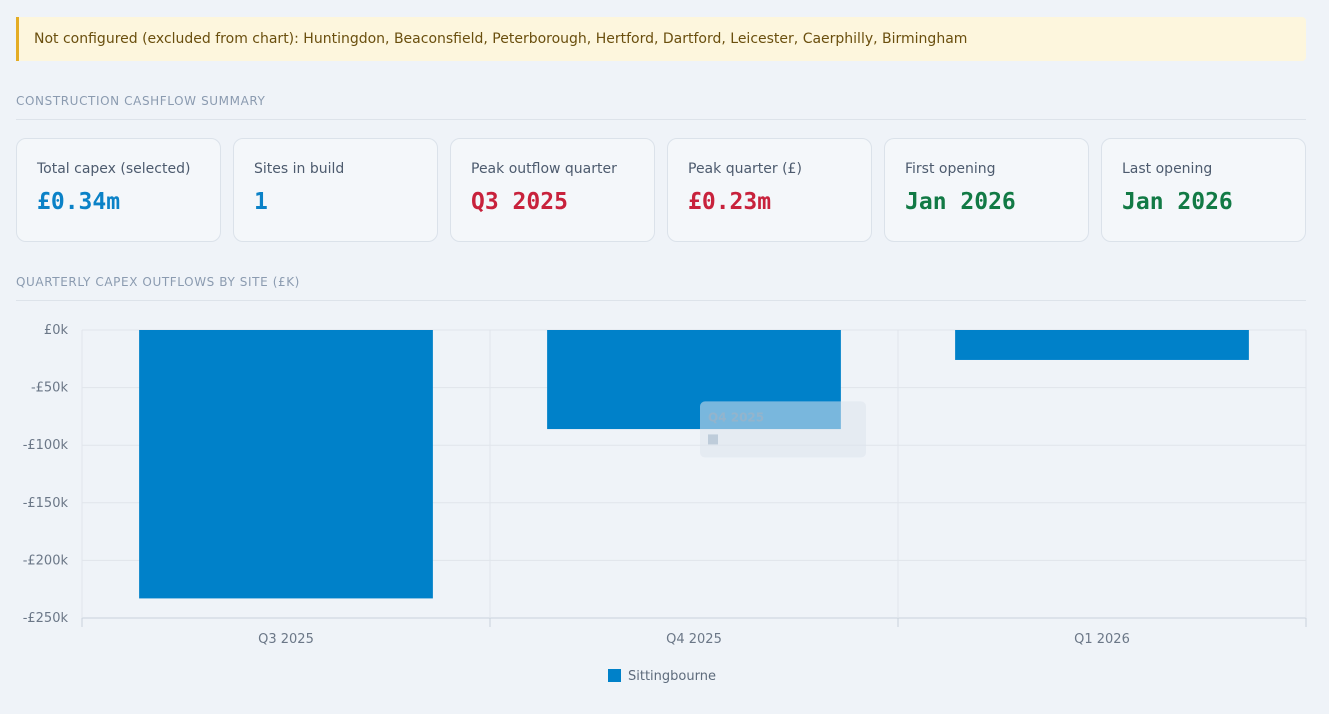 The width and height of the screenshot is (1329, 714). What do you see at coordinates (299, 169) in the screenshot?
I see `kpi-label: Sites in build` at bounding box center [299, 169].